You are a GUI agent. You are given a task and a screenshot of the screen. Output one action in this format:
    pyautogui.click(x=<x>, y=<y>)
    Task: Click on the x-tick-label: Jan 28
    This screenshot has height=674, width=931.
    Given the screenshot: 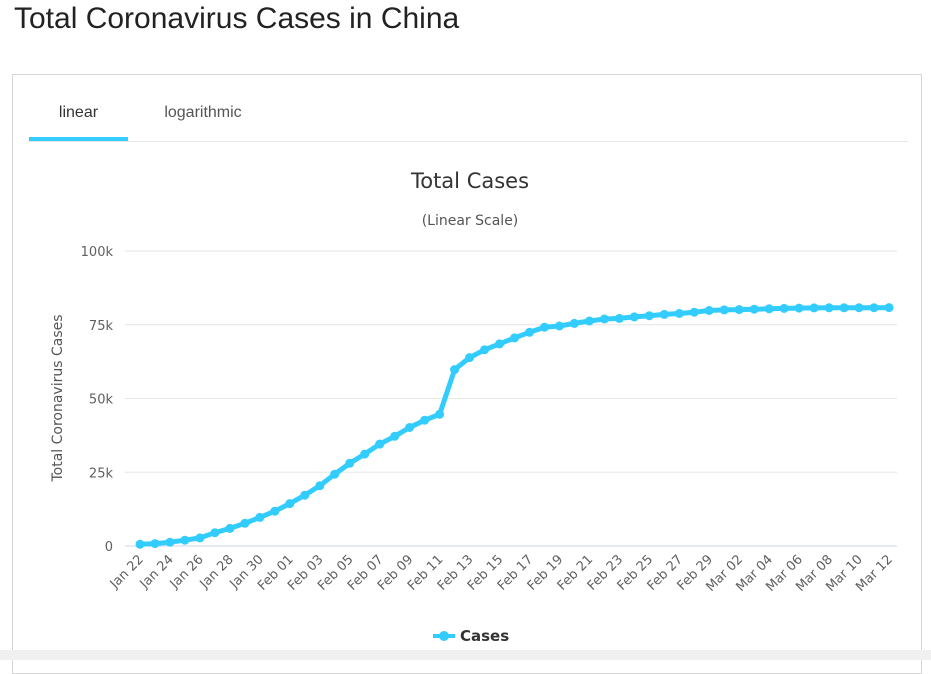 What is the action you would take?
    pyautogui.click(x=217, y=572)
    